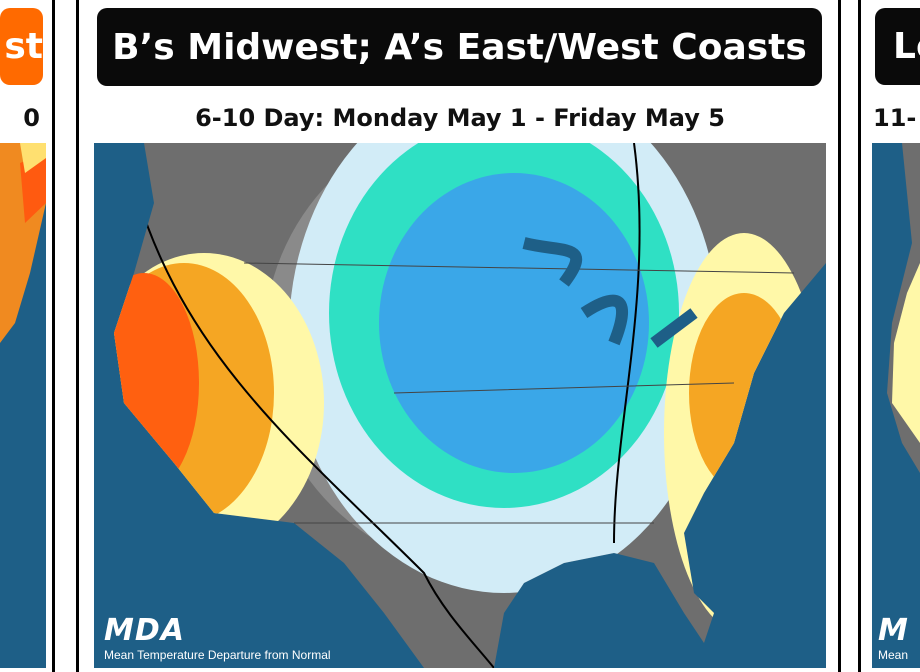 The image size is (920, 672). I want to click on logo: MDA, so click(144, 630).